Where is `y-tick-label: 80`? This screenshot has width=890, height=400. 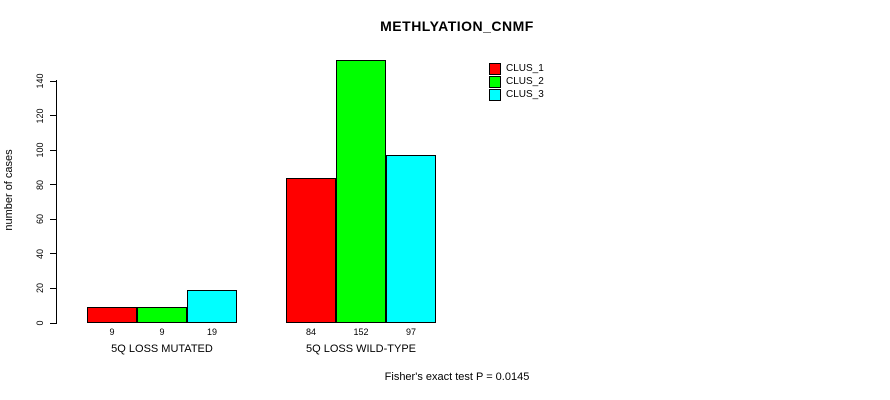 y-tick-label: 80 is located at coordinates (40, 184).